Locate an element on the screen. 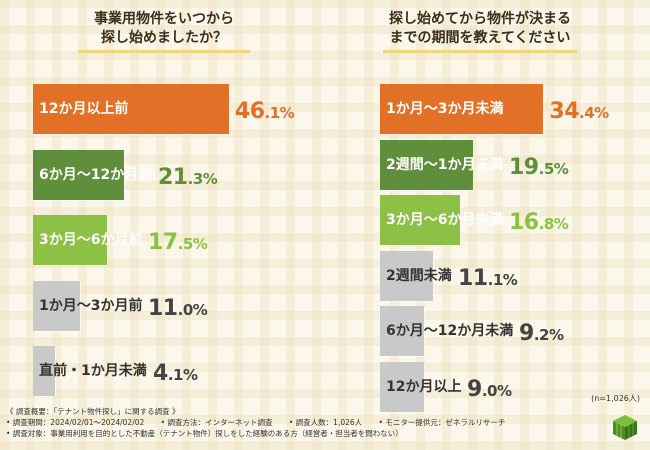  left-bar-label-2: 6か月〜12か月前 is located at coordinates (96, 174).